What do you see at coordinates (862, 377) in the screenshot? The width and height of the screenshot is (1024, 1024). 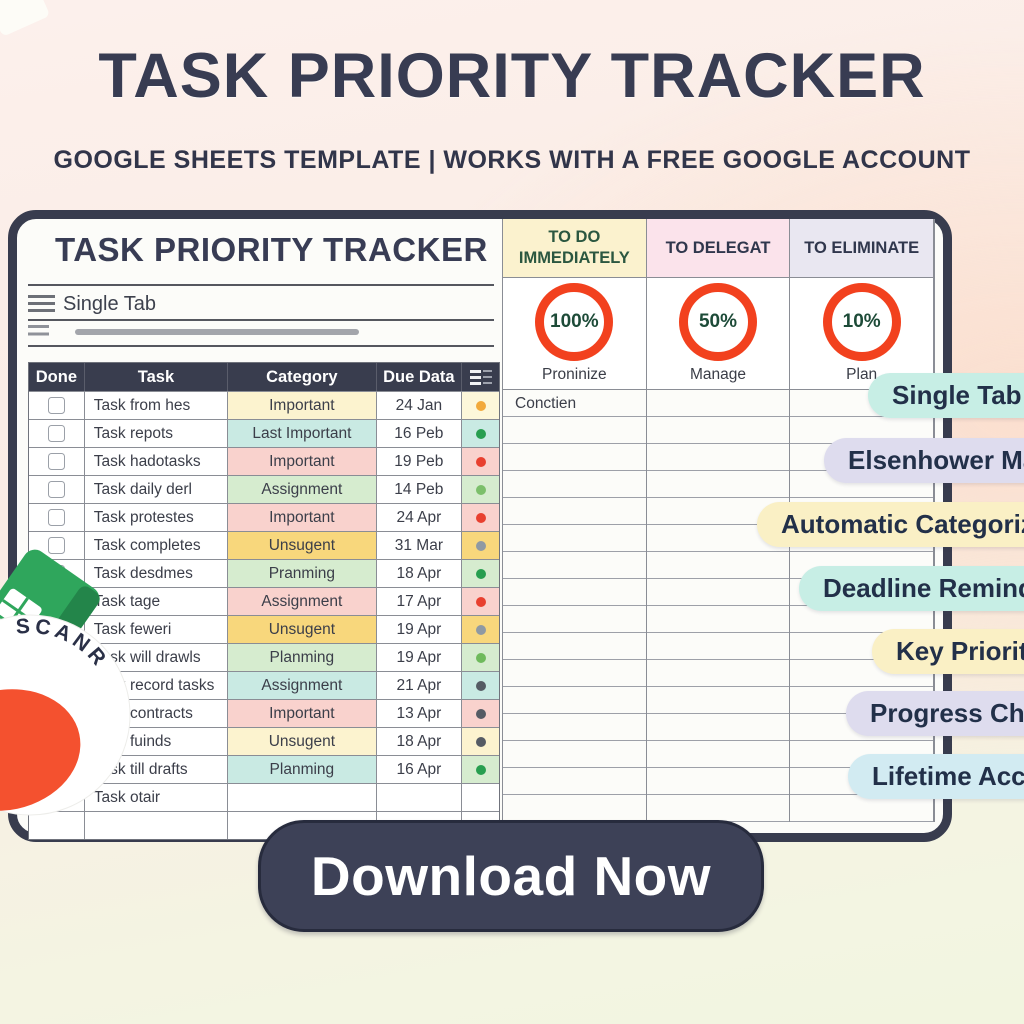 I see `quadrant-label: Plan` at bounding box center [862, 377].